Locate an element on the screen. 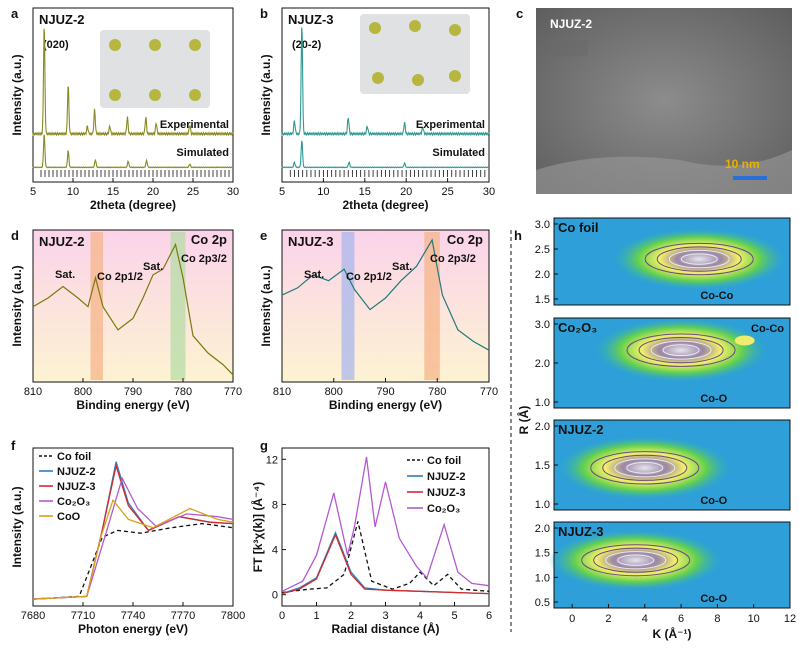 The image size is (799, 652). panel-e-co2p32: Co 2p3/2 is located at coordinates (453, 259).